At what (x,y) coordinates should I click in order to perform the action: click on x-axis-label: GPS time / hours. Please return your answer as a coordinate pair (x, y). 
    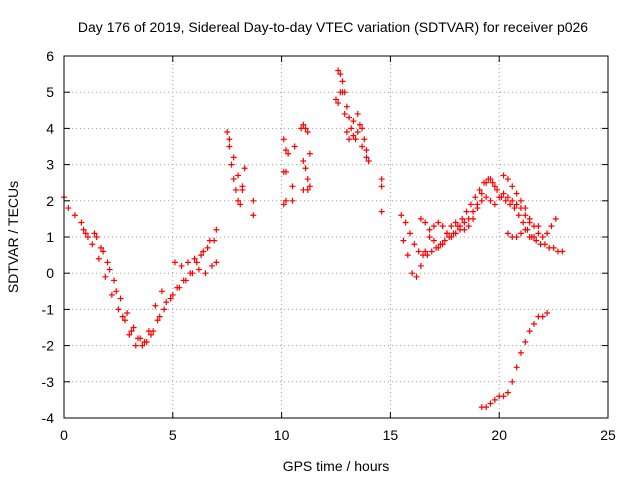
    Looking at the image, I should click on (336, 466).